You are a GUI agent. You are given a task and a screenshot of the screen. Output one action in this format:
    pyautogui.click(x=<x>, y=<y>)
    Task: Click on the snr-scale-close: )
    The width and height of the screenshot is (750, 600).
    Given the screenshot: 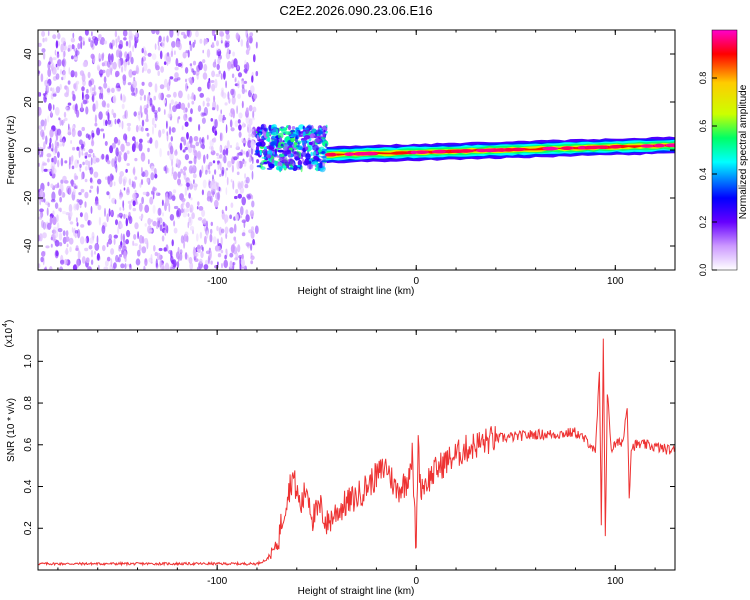 What is the action you would take?
    pyautogui.click(x=9, y=321)
    